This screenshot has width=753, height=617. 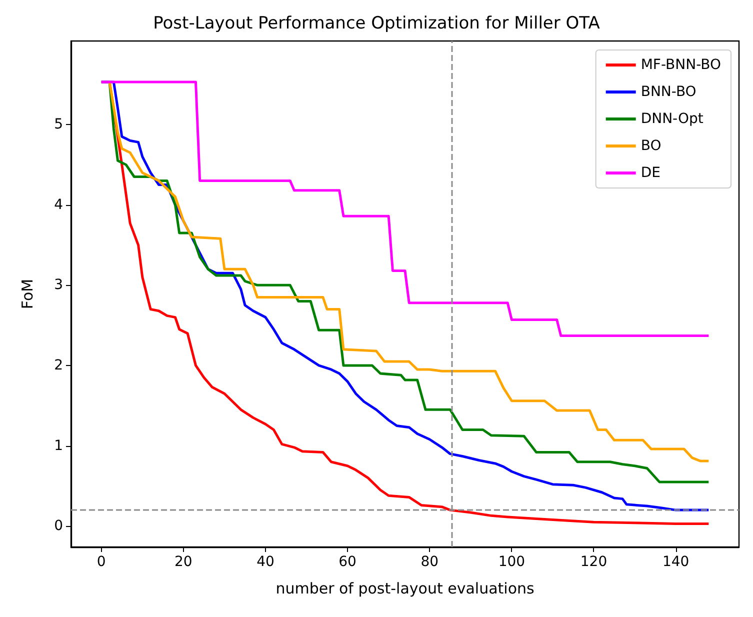 I want to click on legend-label: DE, so click(x=650, y=173).